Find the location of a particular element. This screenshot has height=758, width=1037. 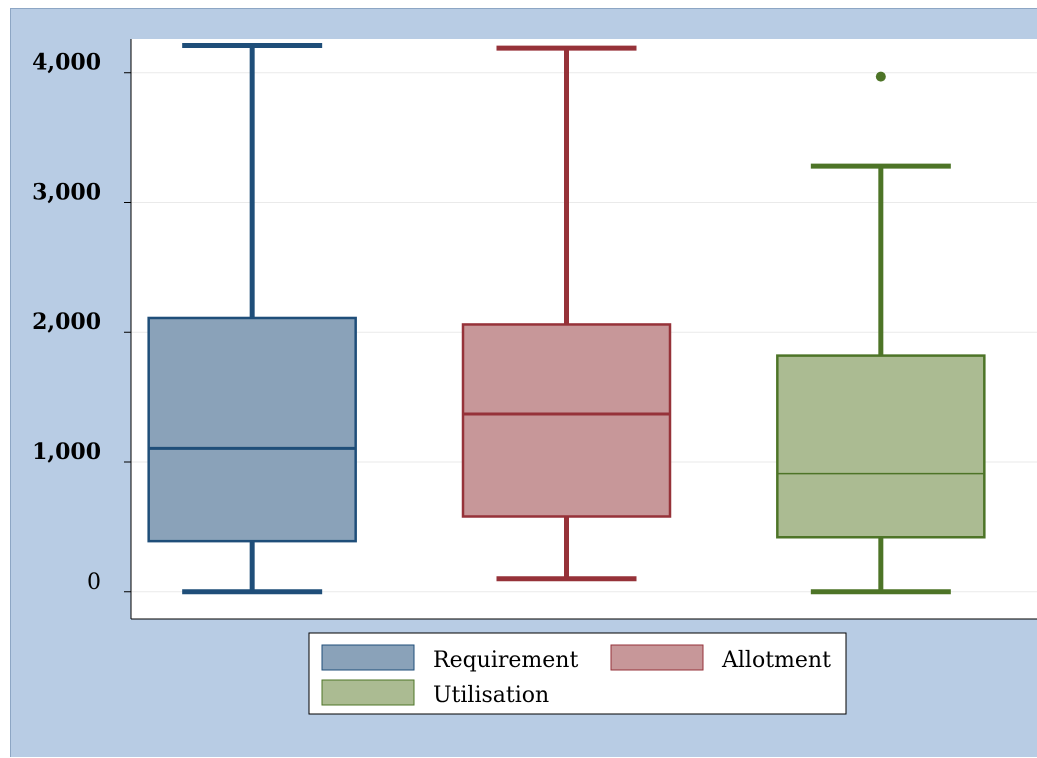

box-group-allotment is located at coordinates (566, 313).